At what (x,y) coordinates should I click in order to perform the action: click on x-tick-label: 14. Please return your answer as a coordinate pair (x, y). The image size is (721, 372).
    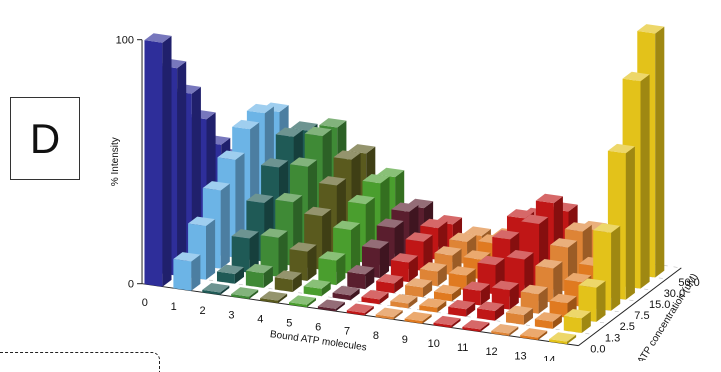
    Looking at the image, I should click on (549, 357).